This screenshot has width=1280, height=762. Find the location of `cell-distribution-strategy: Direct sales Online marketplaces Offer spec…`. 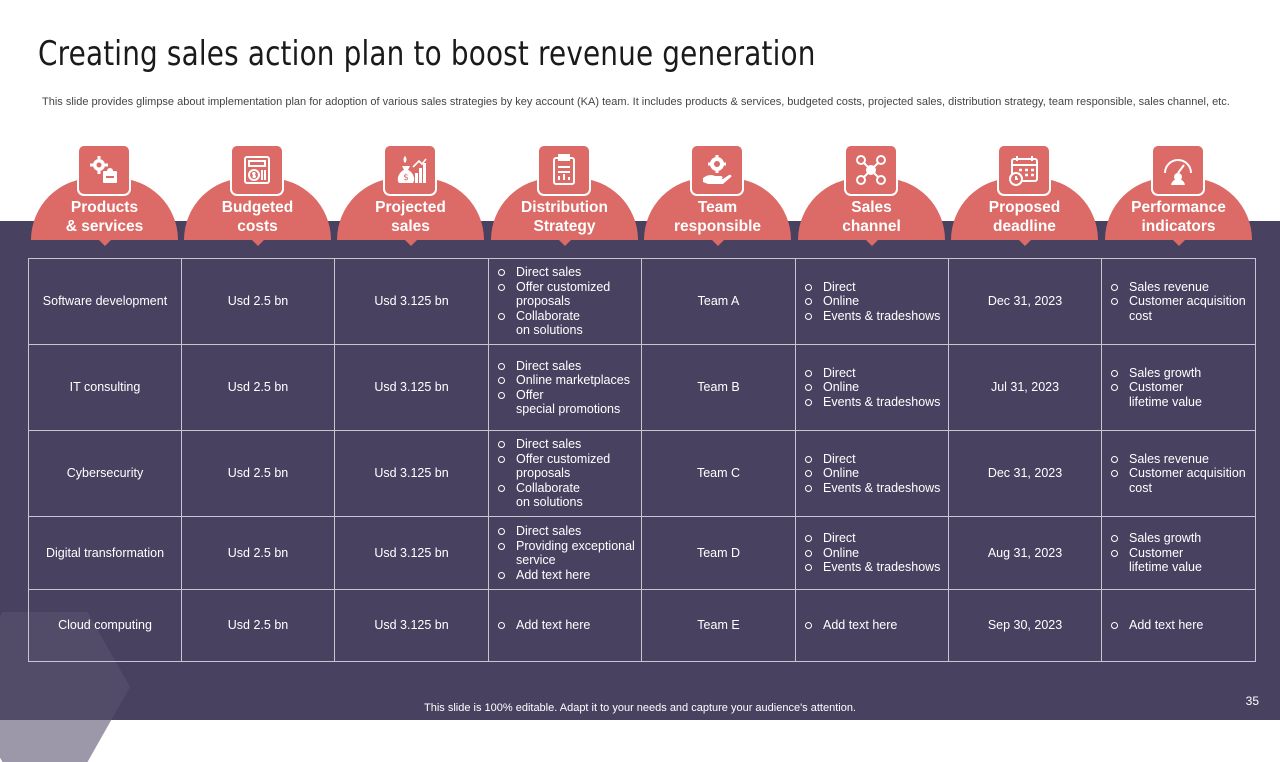

cell-distribution-strategy: Direct sales Online marketplaces Offer spec… is located at coordinates (565, 387).